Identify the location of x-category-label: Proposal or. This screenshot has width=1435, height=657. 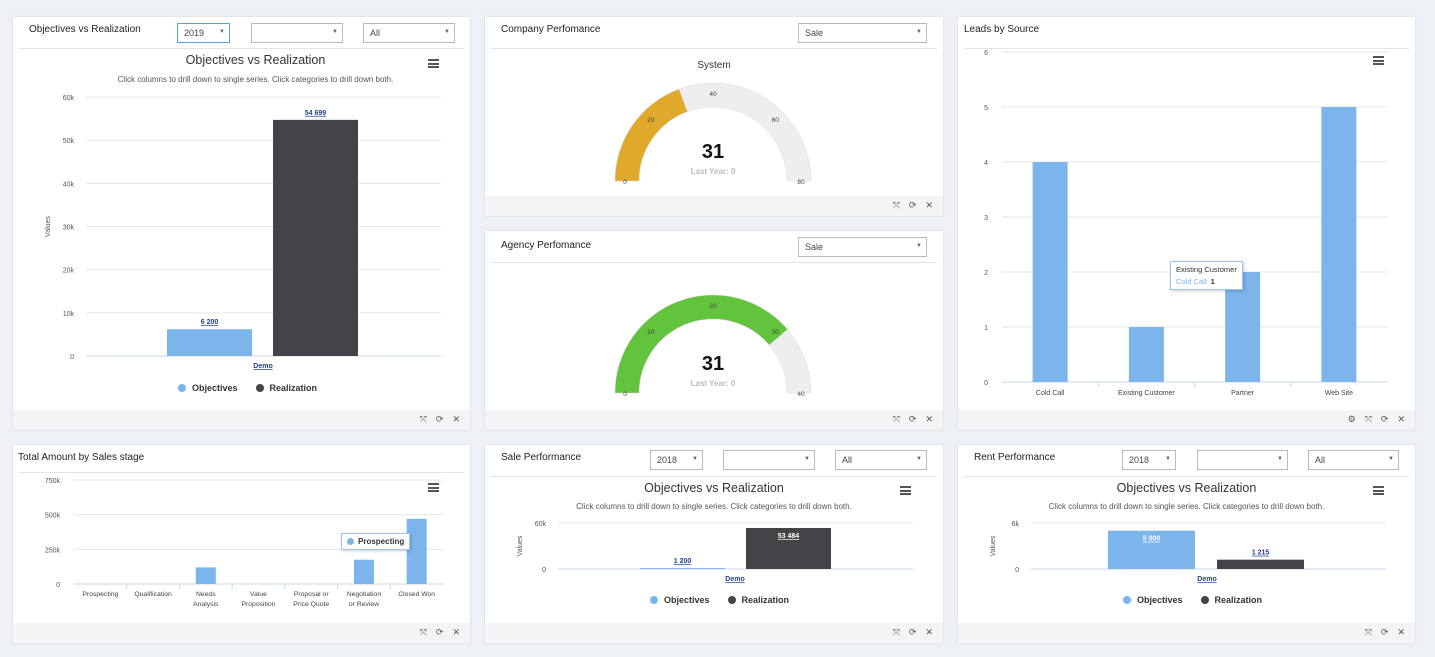
(311, 594).